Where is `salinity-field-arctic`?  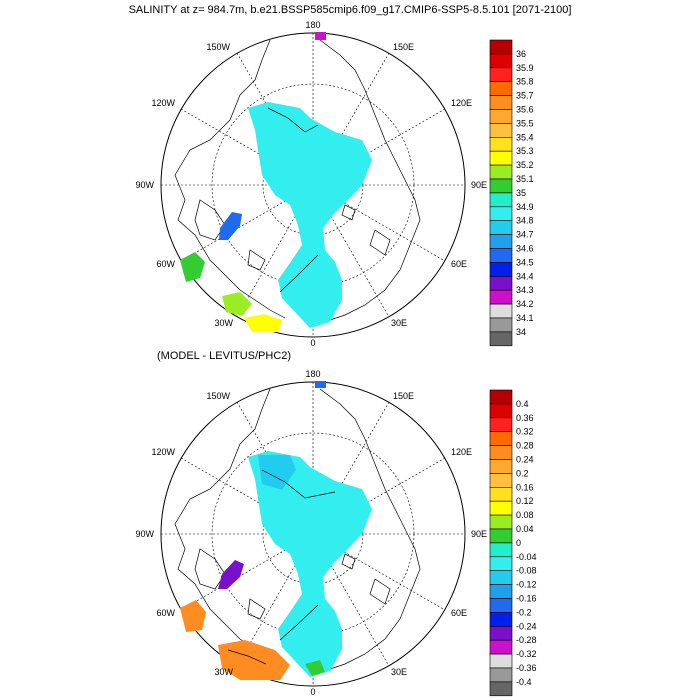
salinity-field-arctic is located at coordinates (310, 215).